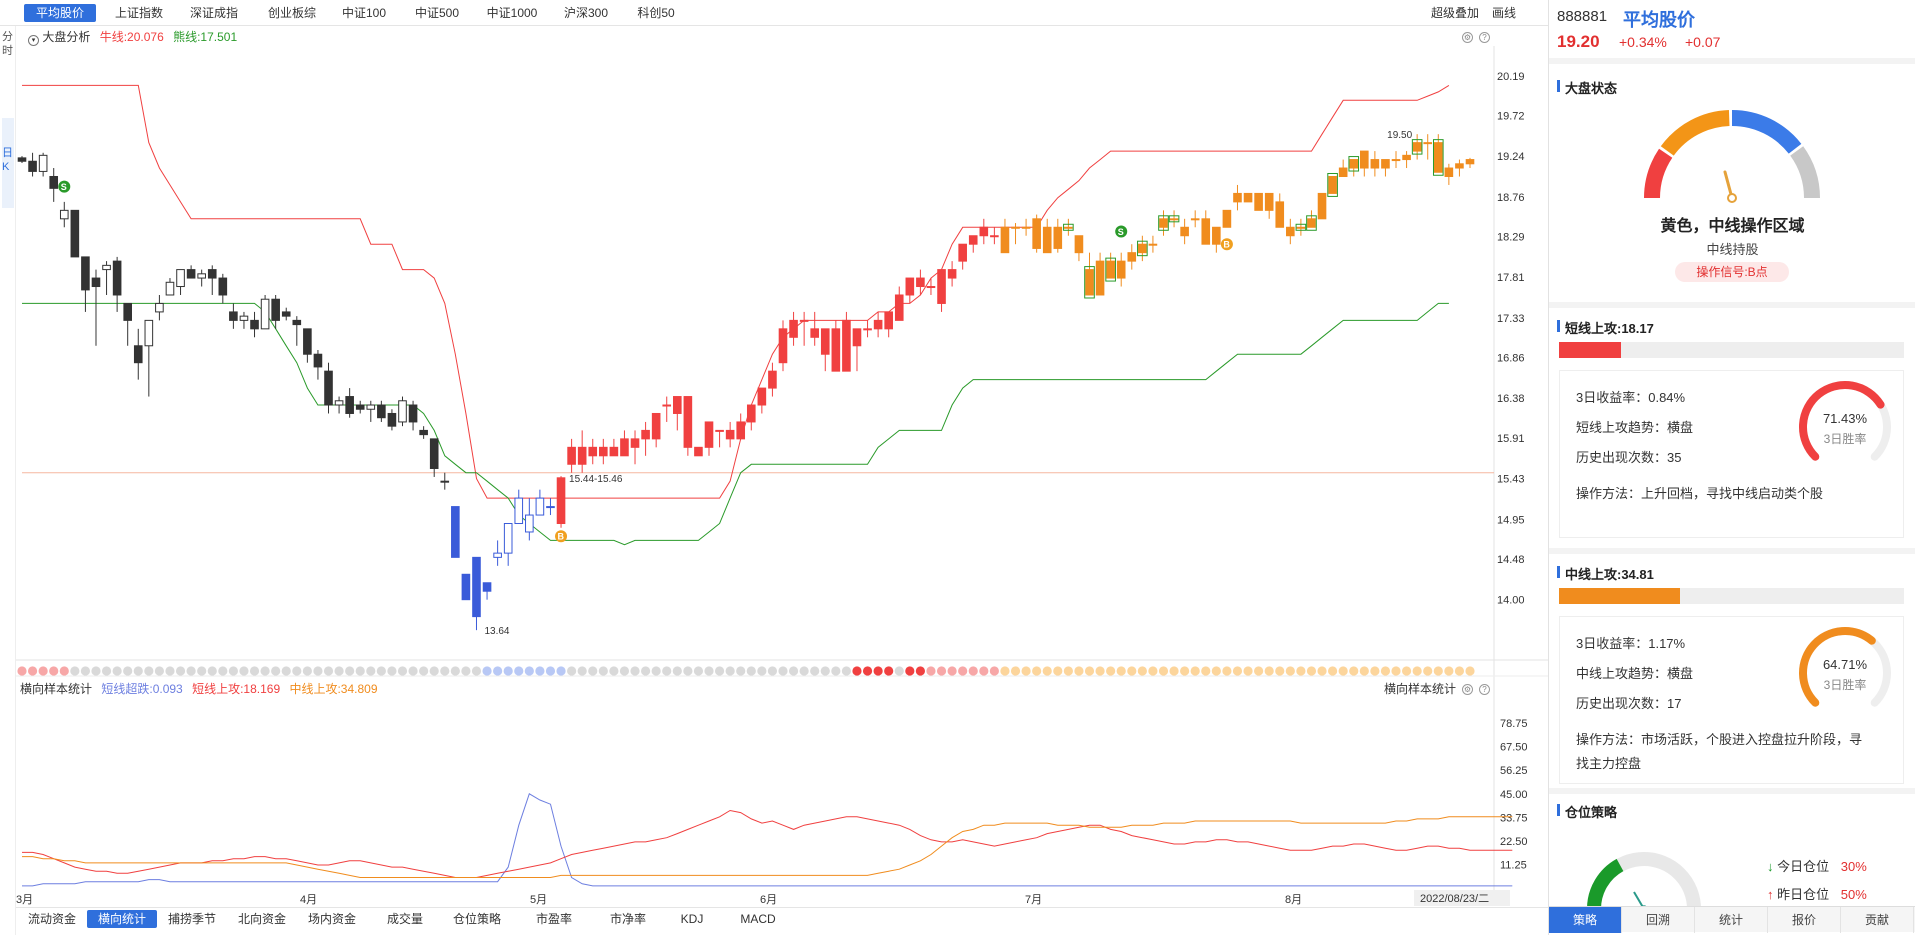  Describe the element at coordinates (213, 13) in the screenshot. I see `index-tab-2: 深证成指` at that location.